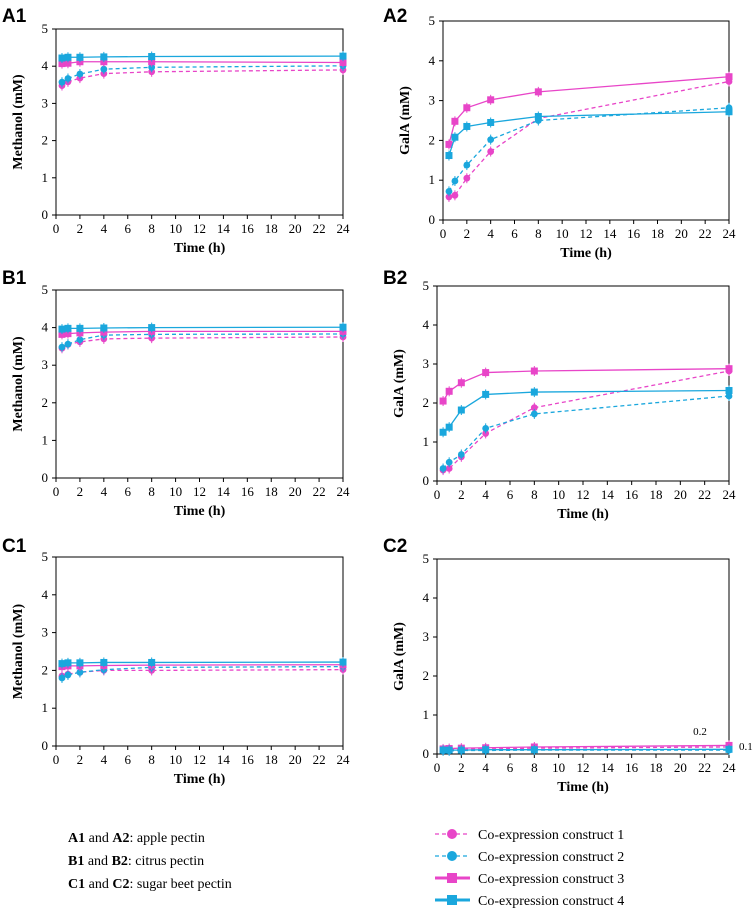  I want to click on plot-frame, so click(583, 383).